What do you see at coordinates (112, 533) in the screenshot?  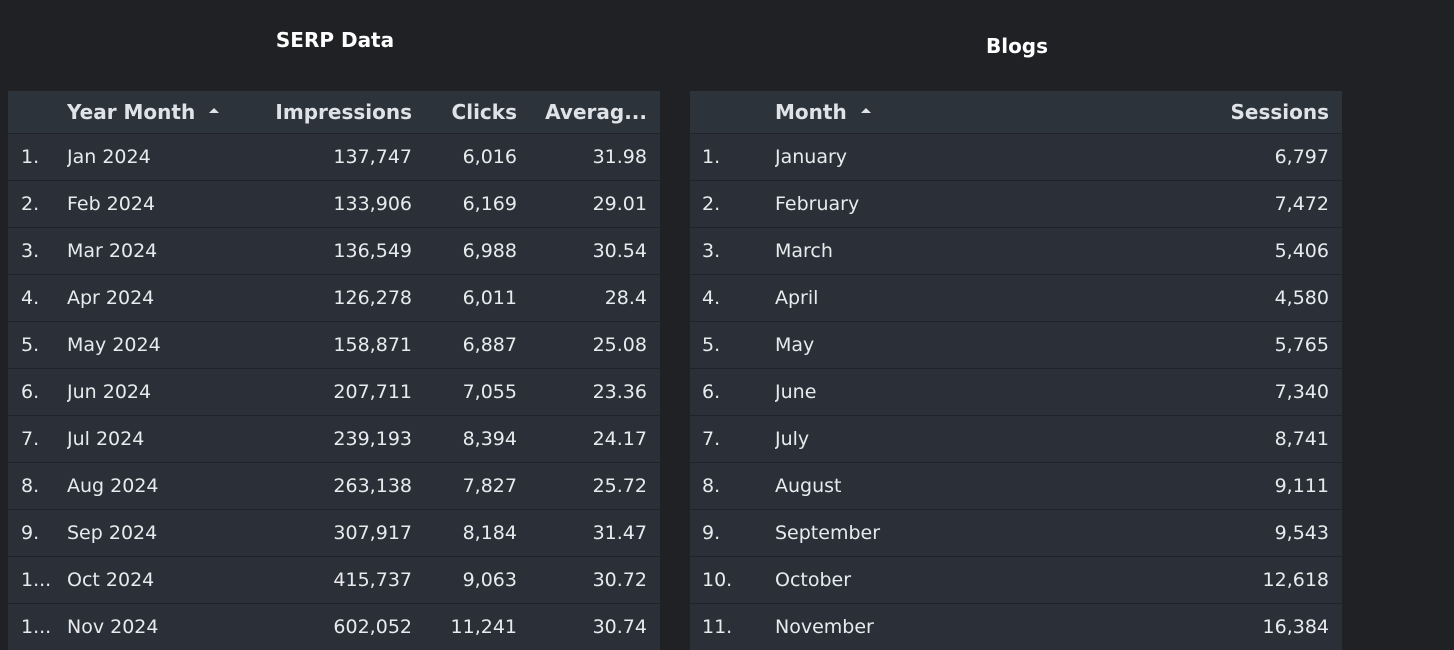 I see `year-month-cell: Sep 2024` at bounding box center [112, 533].